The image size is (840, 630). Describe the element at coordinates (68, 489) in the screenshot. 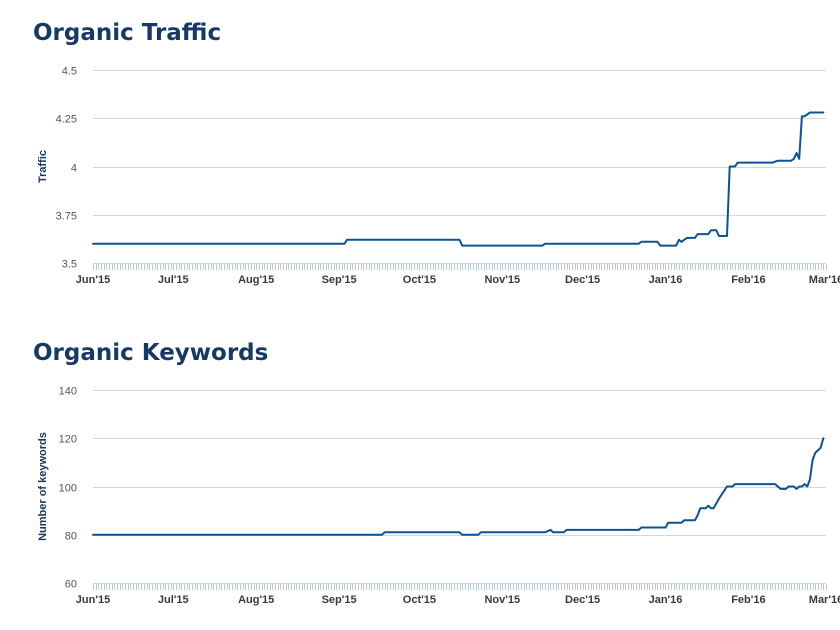

I see `y-tick-label: 100` at that location.